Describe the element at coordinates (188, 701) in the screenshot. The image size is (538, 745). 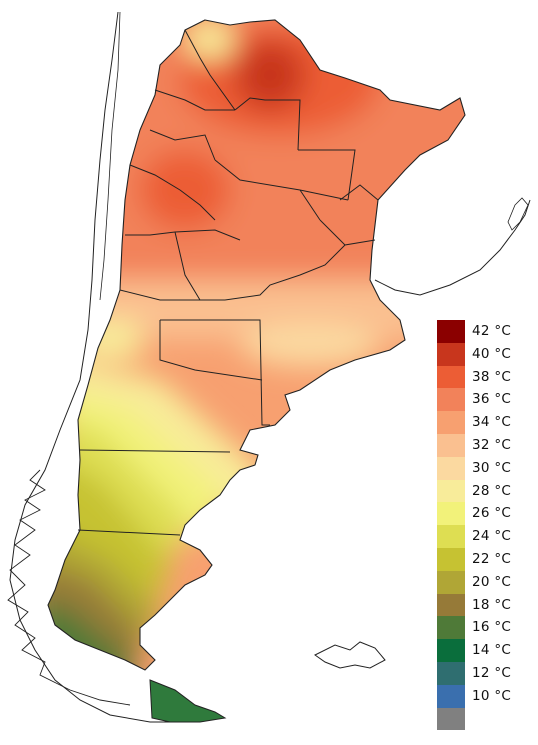
I see `tierra-del-fuego` at that location.